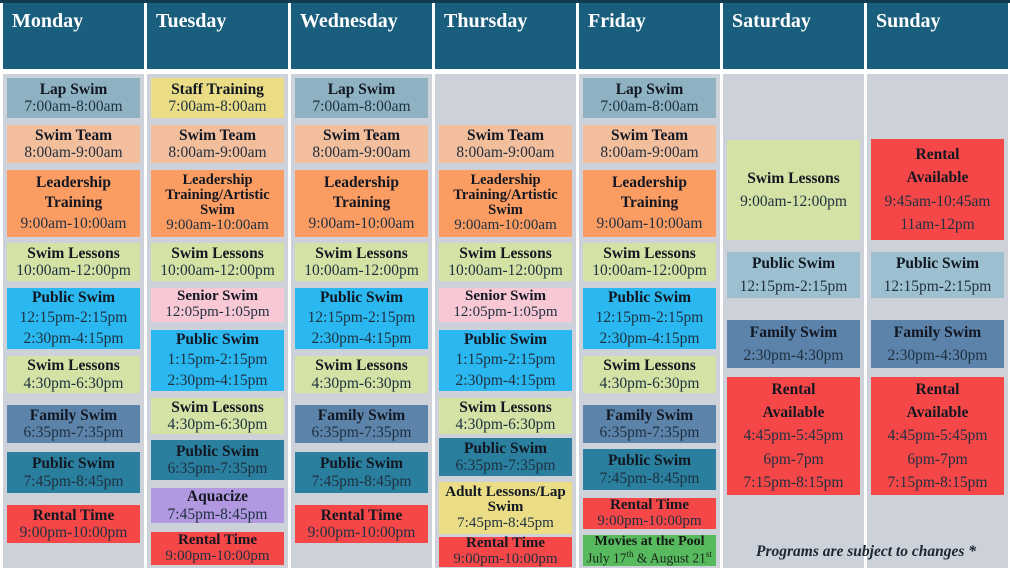 This screenshot has height=573, width=1010. What do you see at coordinates (649, 36) in the screenshot?
I see `day-header-friday: Friday` at bounding box center [649, 36].